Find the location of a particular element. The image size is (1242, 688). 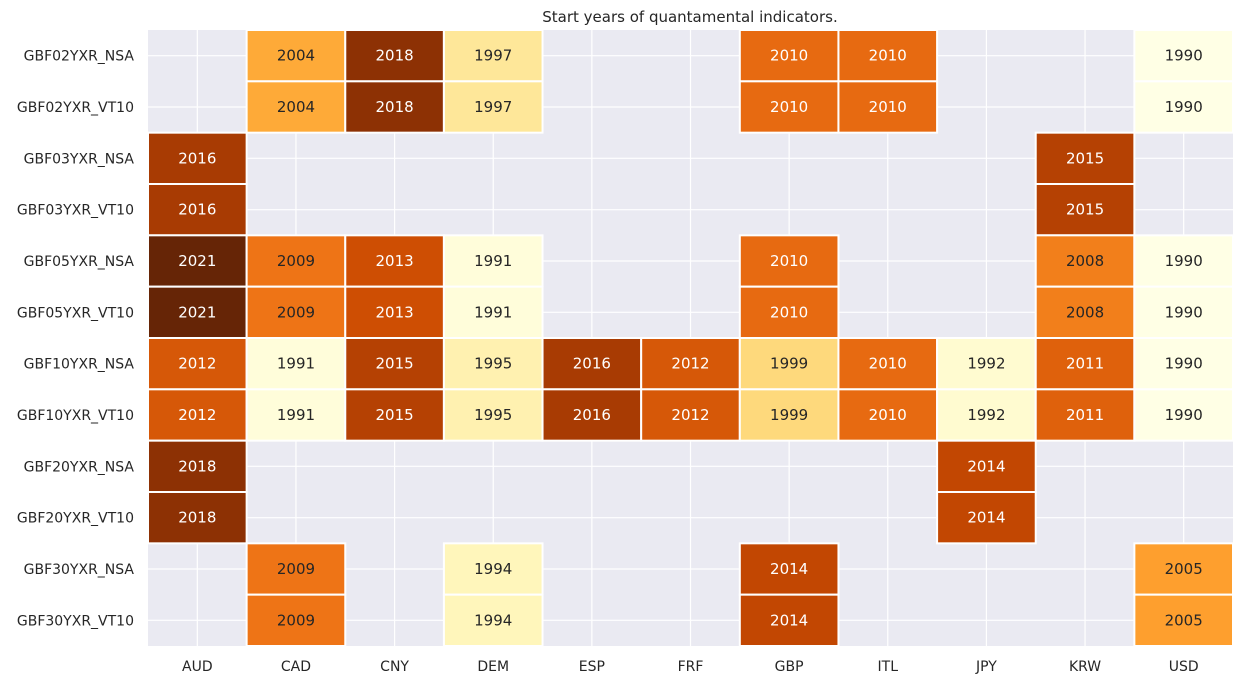

y-tick-label: GBF30YXR_NSA is located at coordinates (79, 570).